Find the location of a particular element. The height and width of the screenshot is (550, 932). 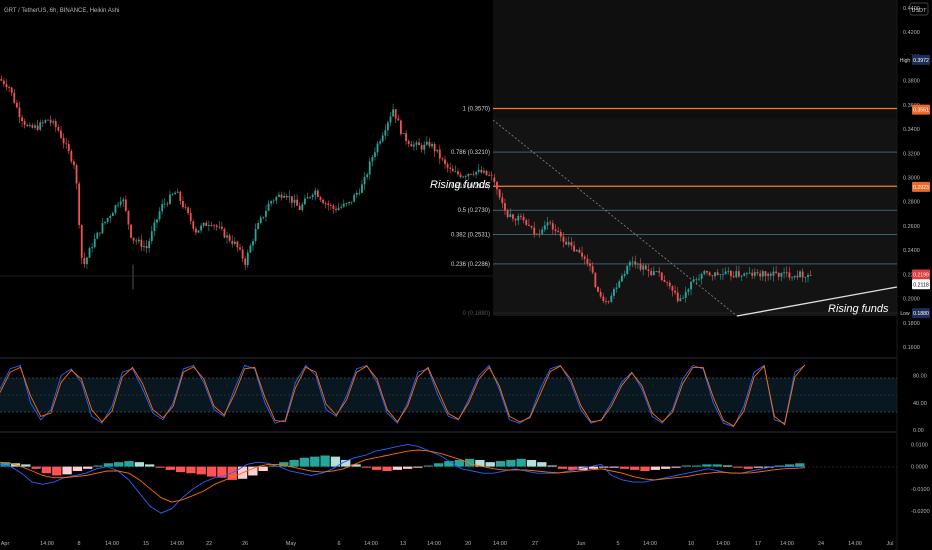

annotation-rising-funds-2: Rising funds is located at coordinates (858, 309).